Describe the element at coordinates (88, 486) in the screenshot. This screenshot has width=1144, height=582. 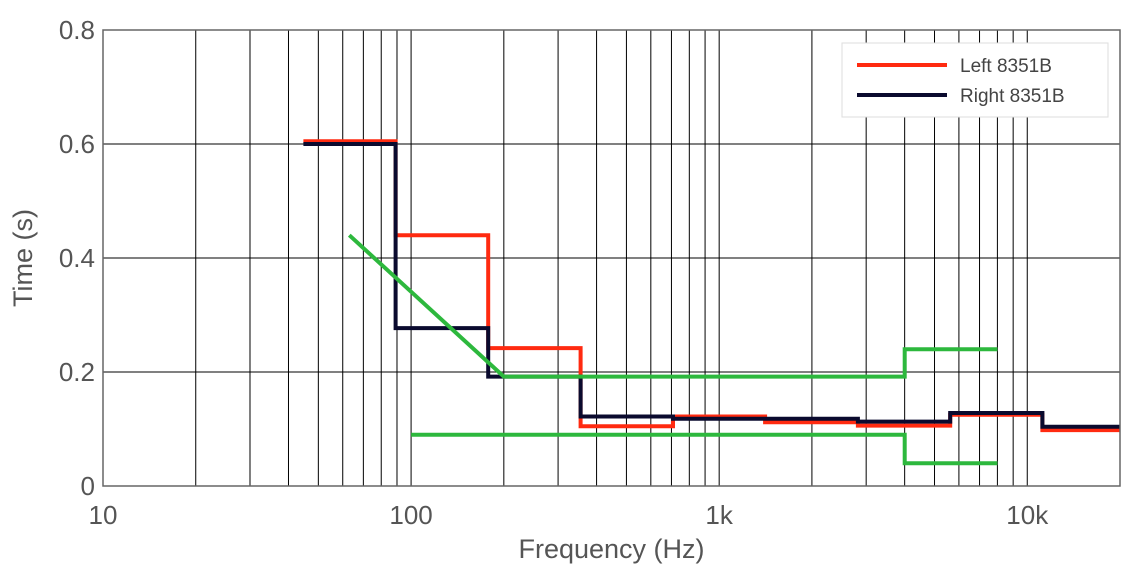
I see `y-tick-label: 0` at that location.